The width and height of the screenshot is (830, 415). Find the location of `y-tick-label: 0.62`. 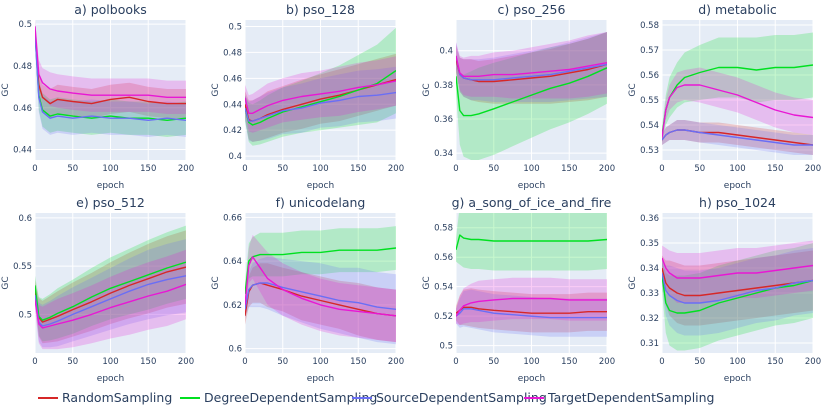

y-tick-label: 0.62 is located at coordinates (232, 306).